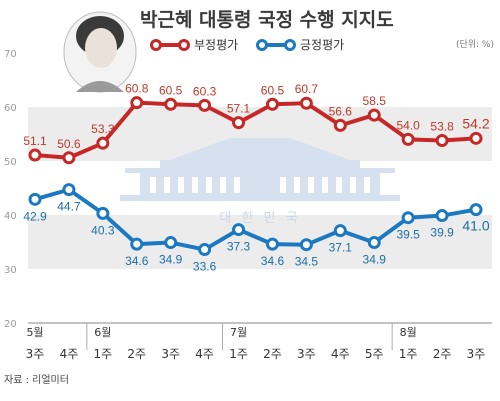 Image resolution: width=500 pixels, height=401 pixels. What do you see at coordinates (10, 270) in the screenshot?
I see `y-tick-label: 30` at bounding box center [10, 270].